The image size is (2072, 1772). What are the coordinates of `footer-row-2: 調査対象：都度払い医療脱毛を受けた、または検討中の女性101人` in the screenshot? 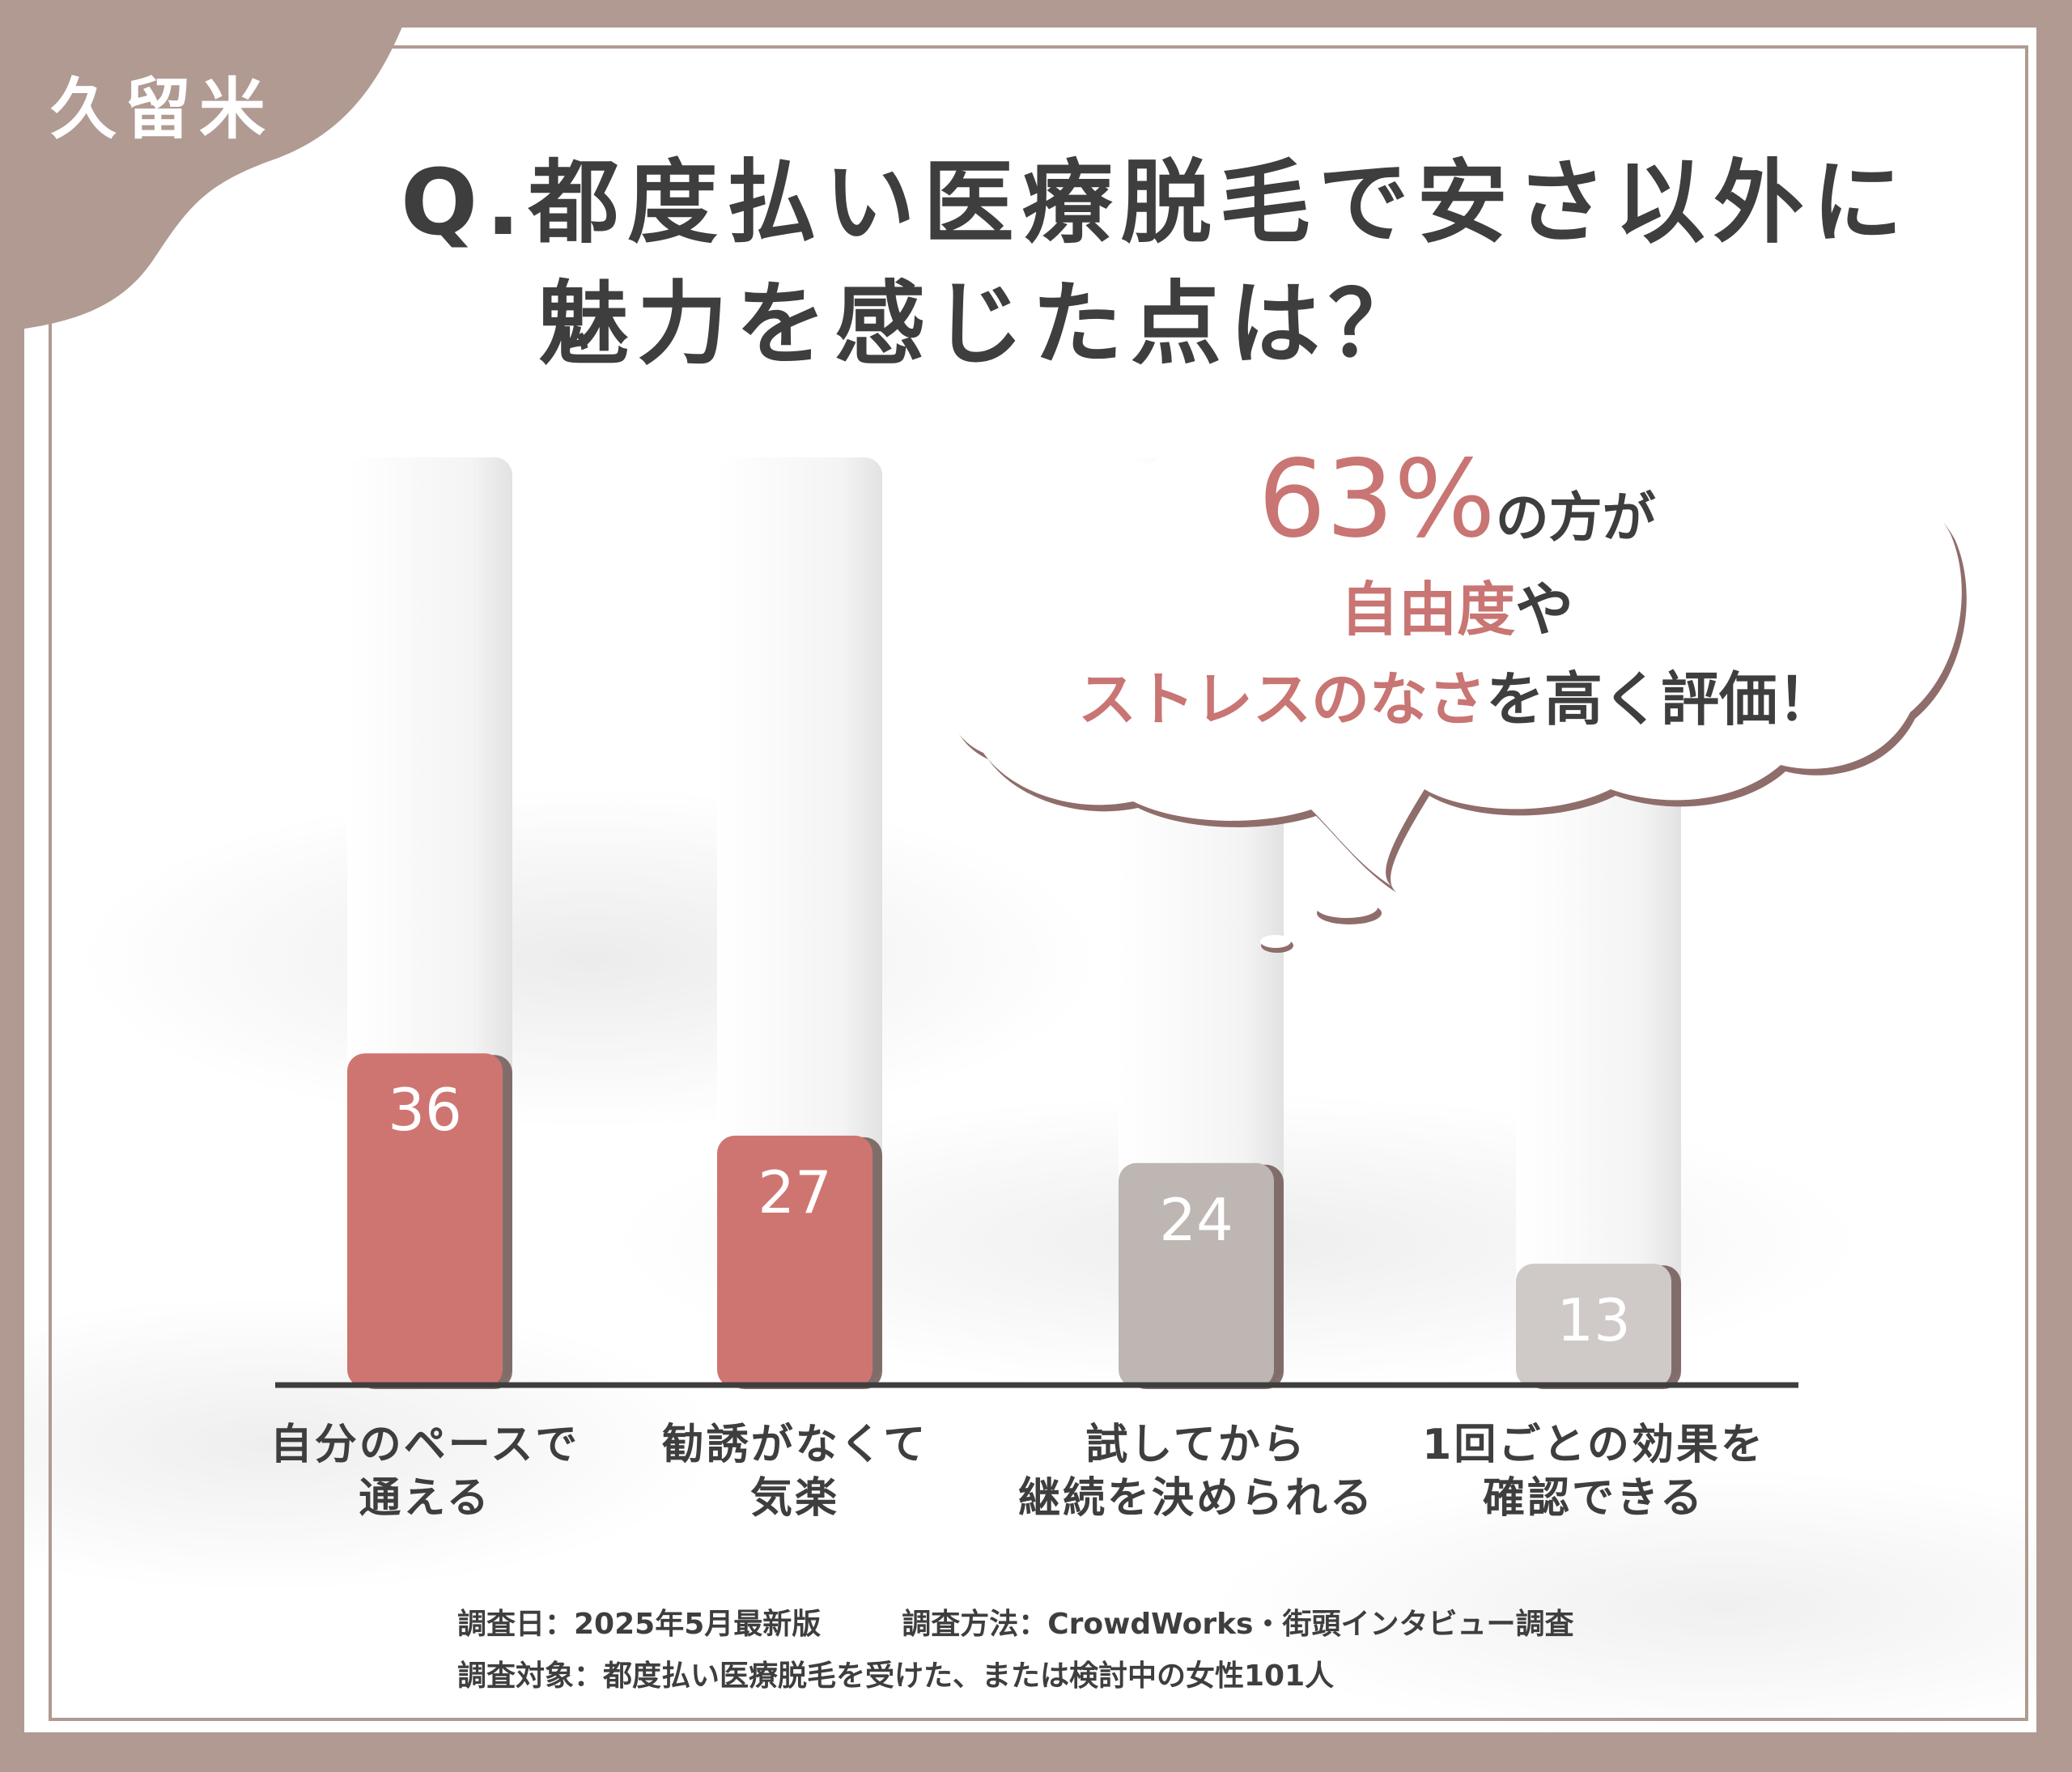 It's located at (1015, 1677).